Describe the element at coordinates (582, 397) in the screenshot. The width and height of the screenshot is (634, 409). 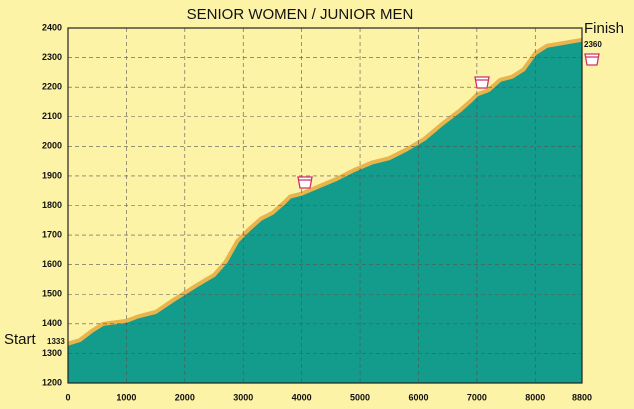
I see `x-tick-label: 8800` at that location.